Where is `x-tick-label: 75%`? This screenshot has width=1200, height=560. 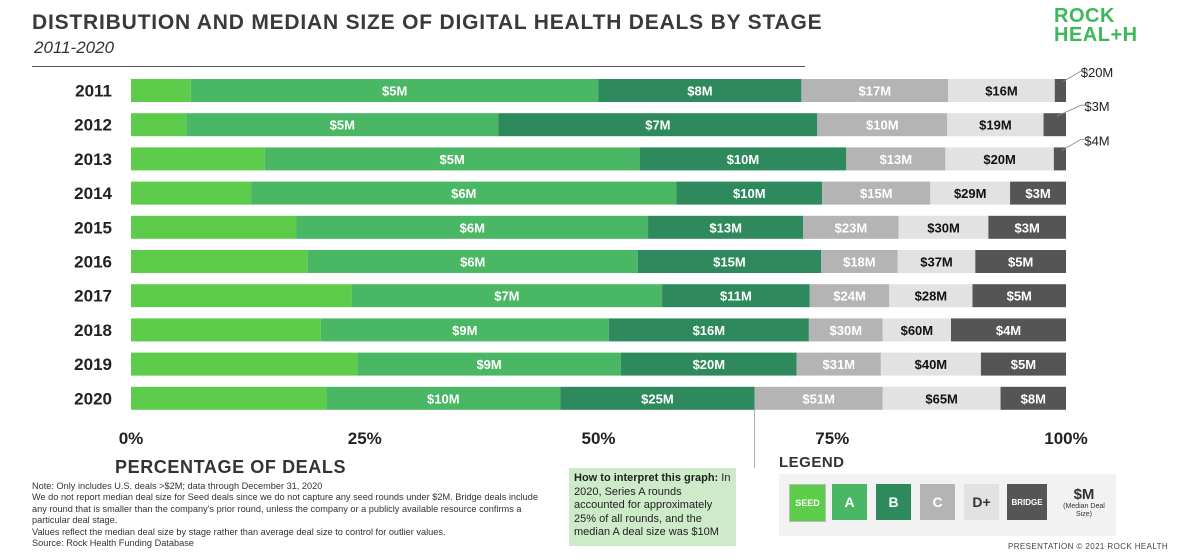
x-tick-label: 75% is located at coordinates (832, 438).